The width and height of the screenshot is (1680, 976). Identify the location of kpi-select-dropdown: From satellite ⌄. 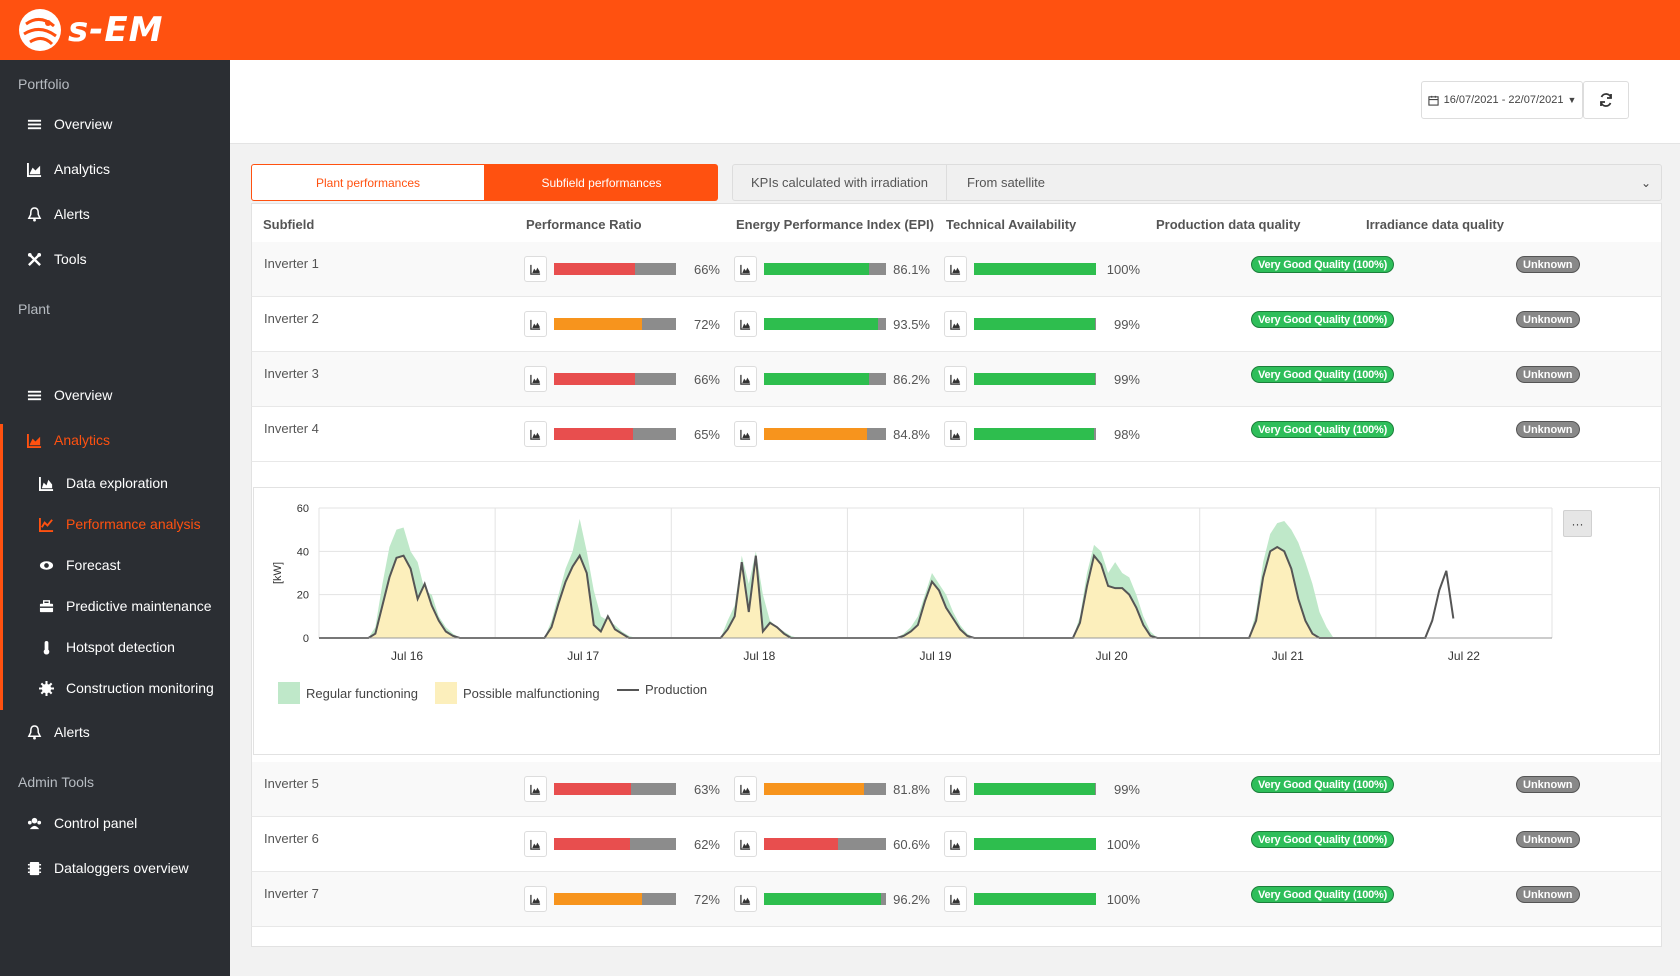
(1304, 182).